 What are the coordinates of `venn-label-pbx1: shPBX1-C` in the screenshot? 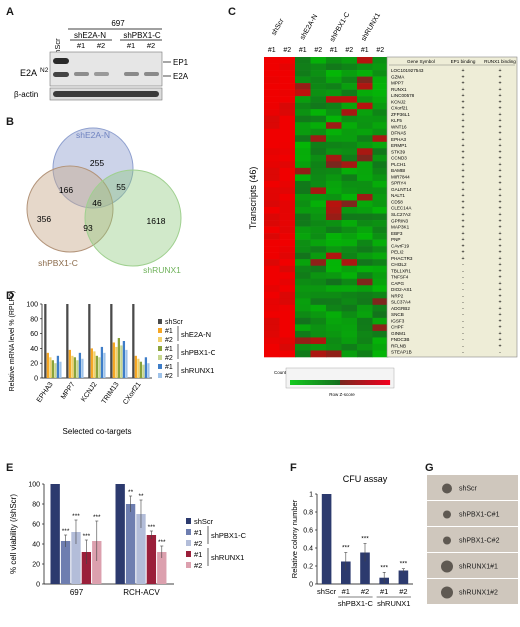 It's located at (58, 263).